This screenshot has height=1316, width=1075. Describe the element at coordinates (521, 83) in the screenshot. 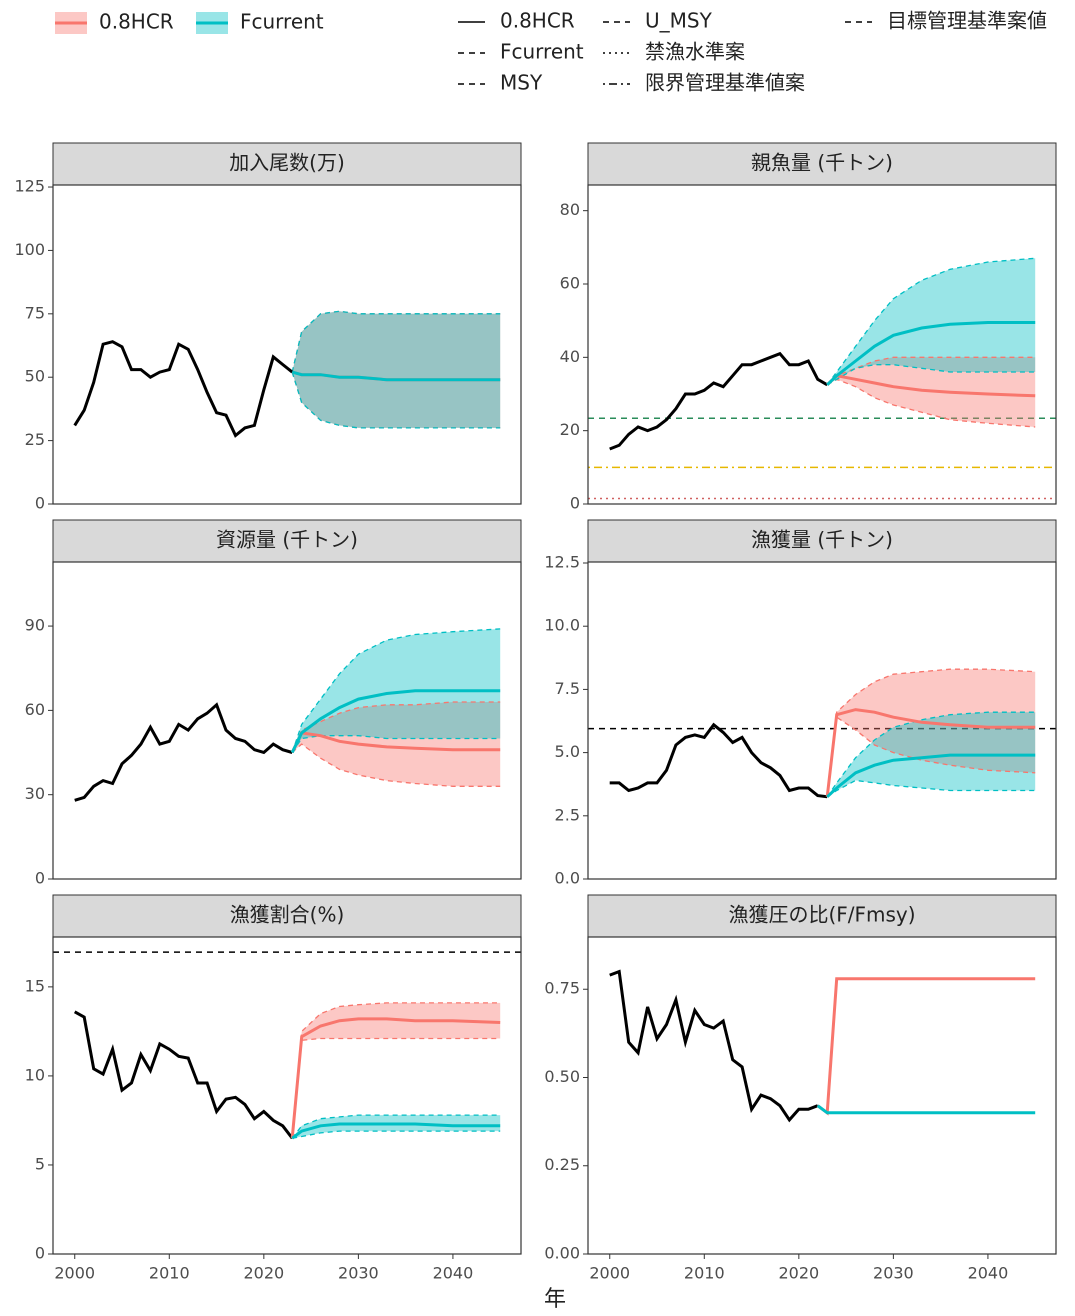

I see `legend-label: MSY` at that location.